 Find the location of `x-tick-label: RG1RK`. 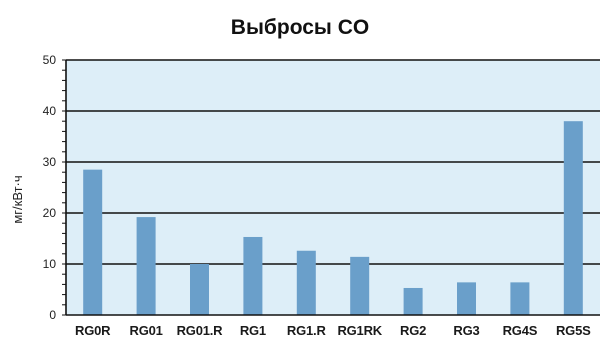

x-tick-label: RG1RK is located at coordinates (359, 330).